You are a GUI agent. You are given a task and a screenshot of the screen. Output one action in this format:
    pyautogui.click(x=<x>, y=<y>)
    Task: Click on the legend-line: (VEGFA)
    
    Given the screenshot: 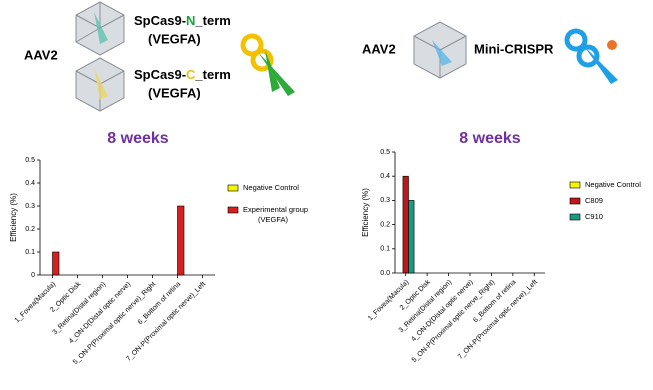 What is the action you would take?
    pyautogui.click(x=273, y=219)
    